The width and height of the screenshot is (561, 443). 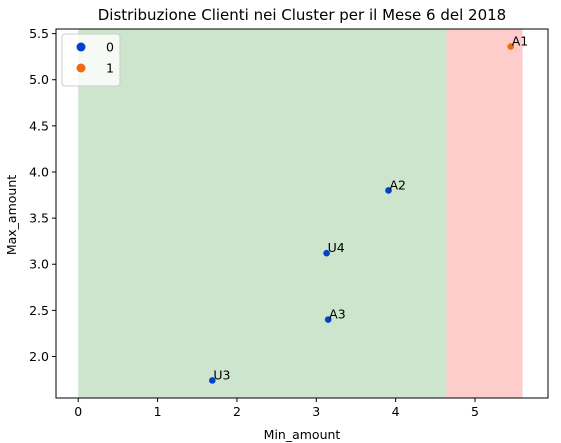 I want to click on point-label-a2: A2, so click(x=397, y=184).